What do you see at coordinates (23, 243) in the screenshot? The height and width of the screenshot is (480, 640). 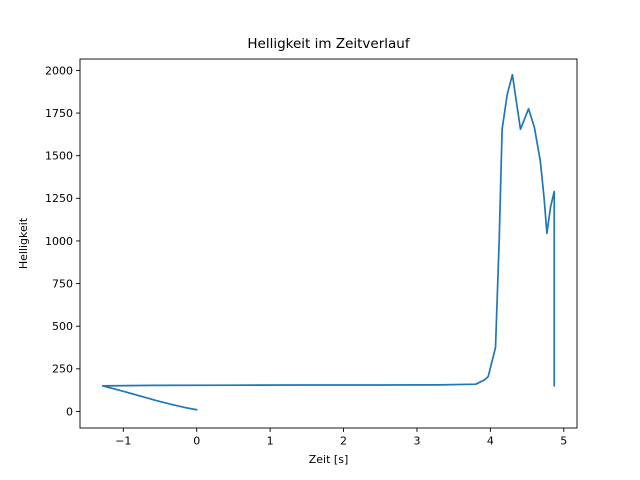 I see `y-axis-label: Helligkeit` at bounding box center [23, 243].